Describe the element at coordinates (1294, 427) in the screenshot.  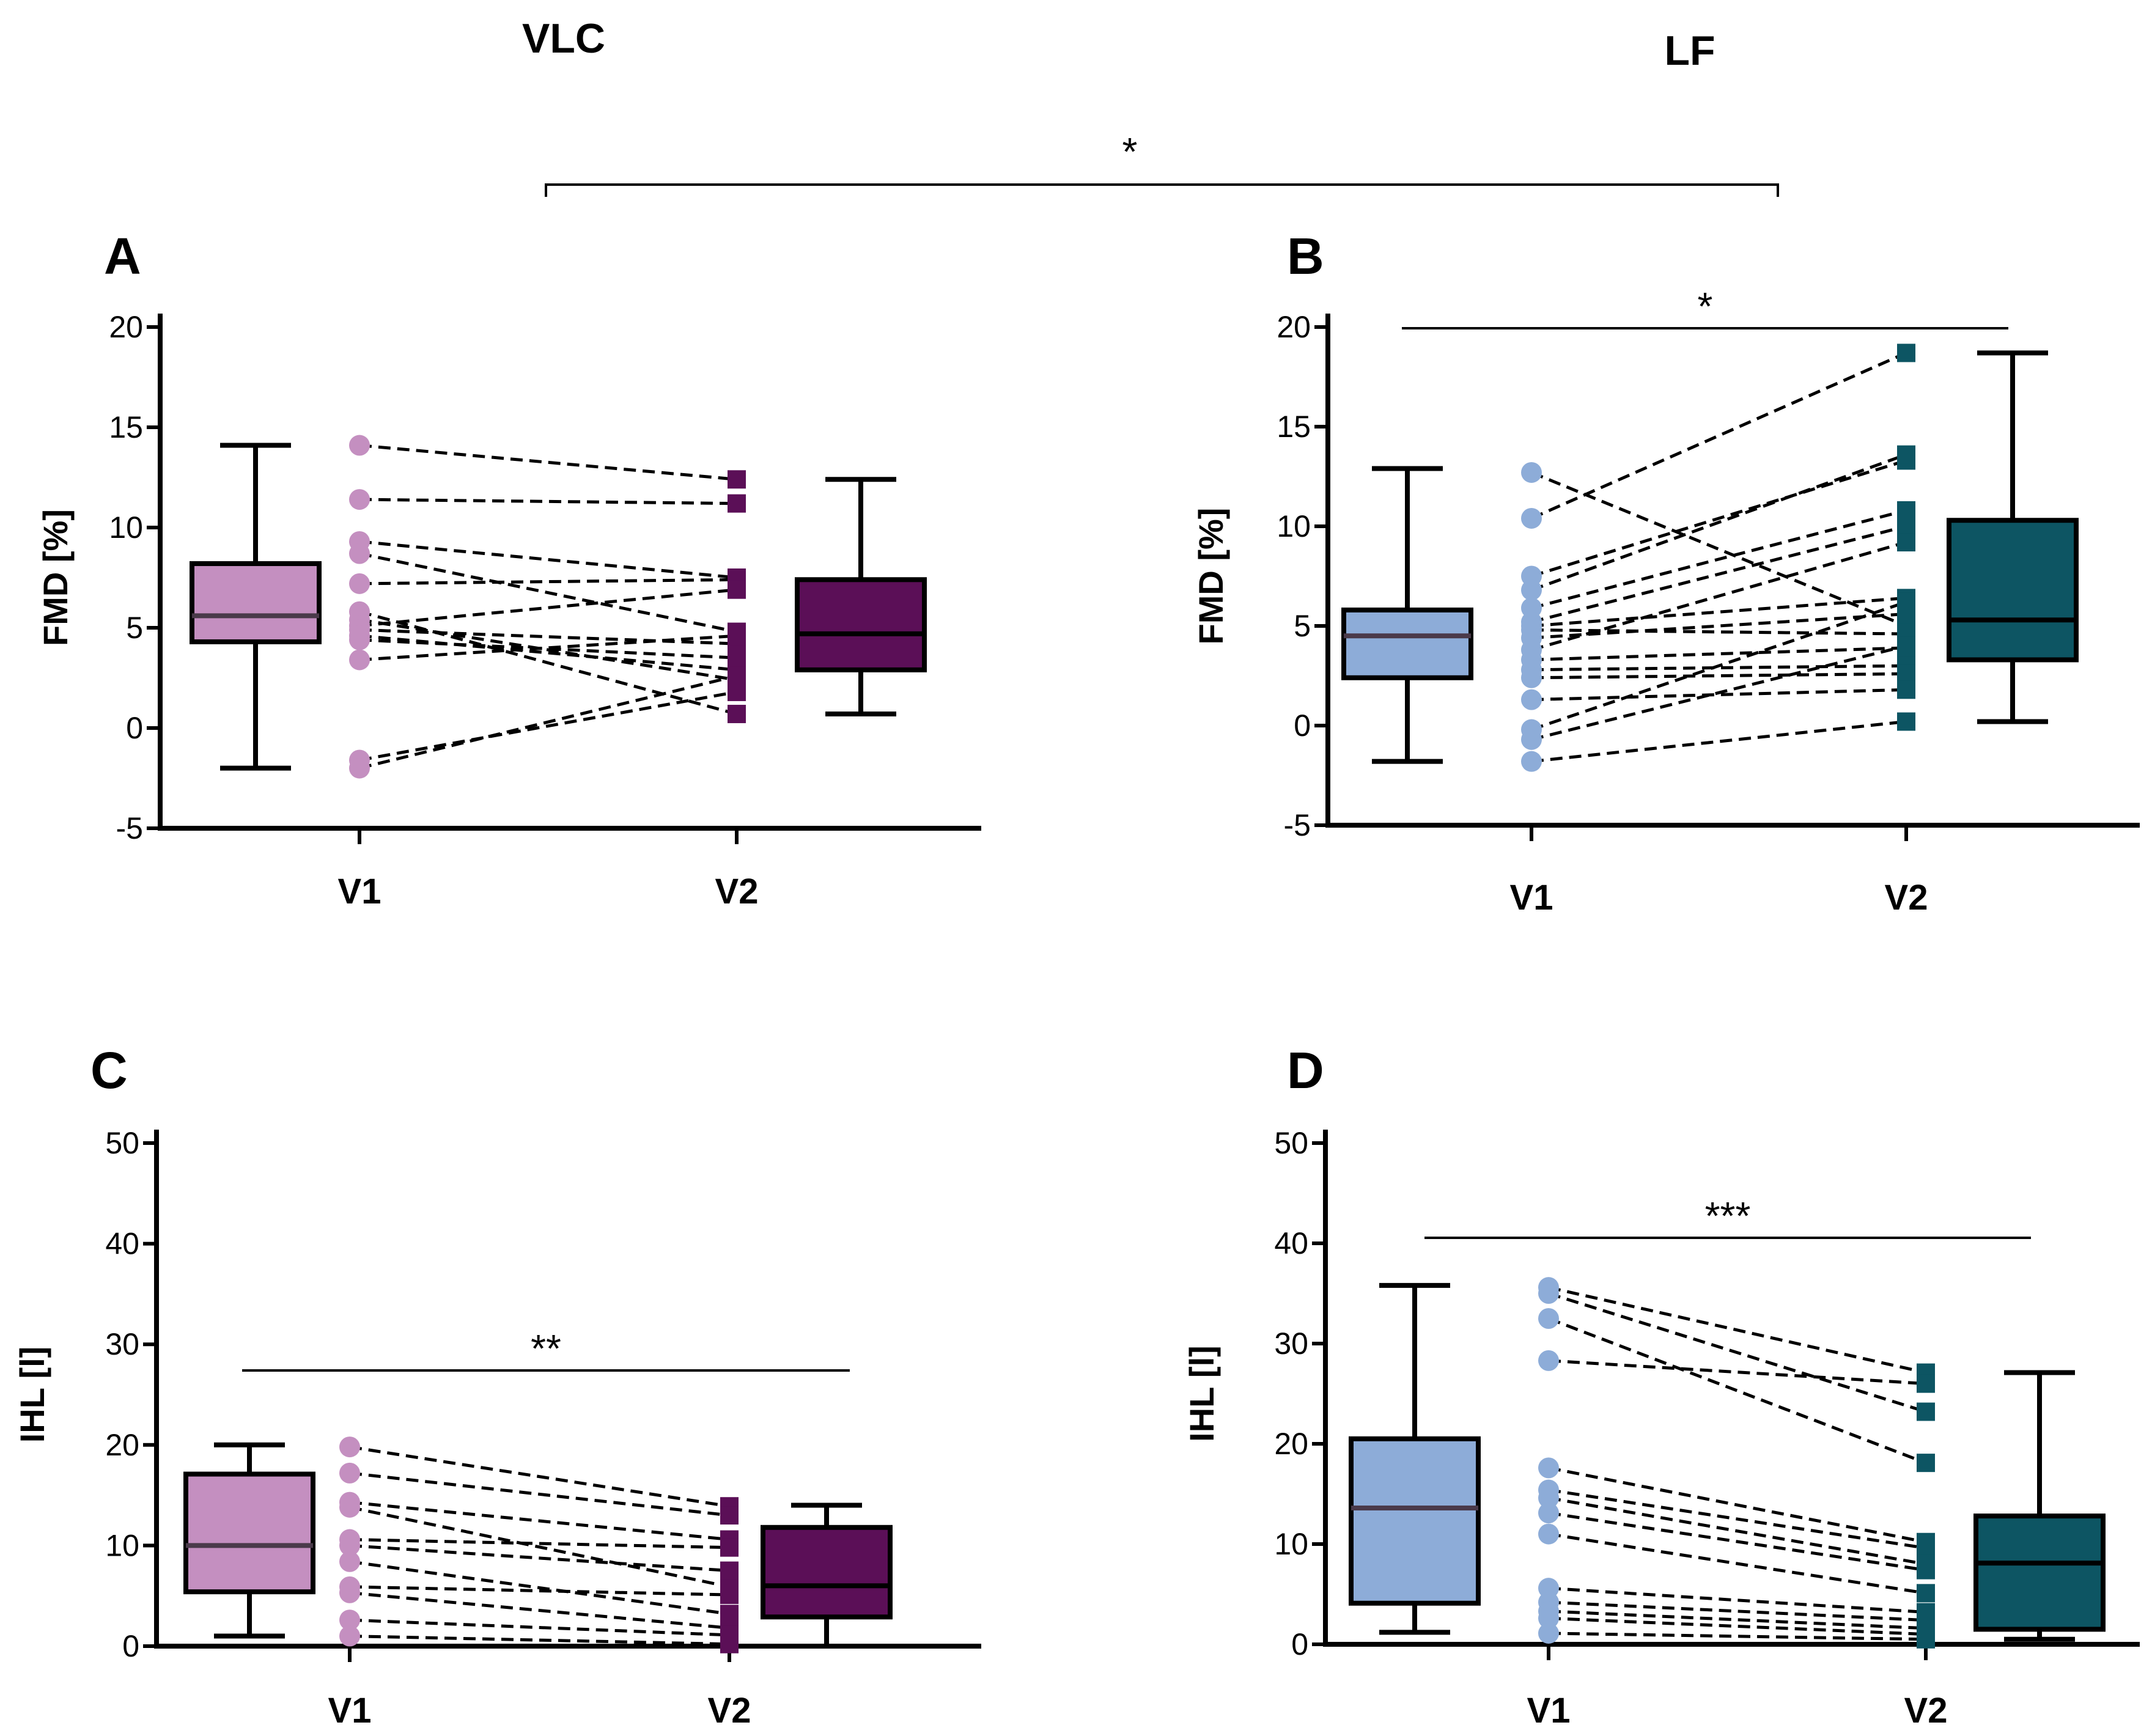
I see `y-tick-label: 15` at that location.